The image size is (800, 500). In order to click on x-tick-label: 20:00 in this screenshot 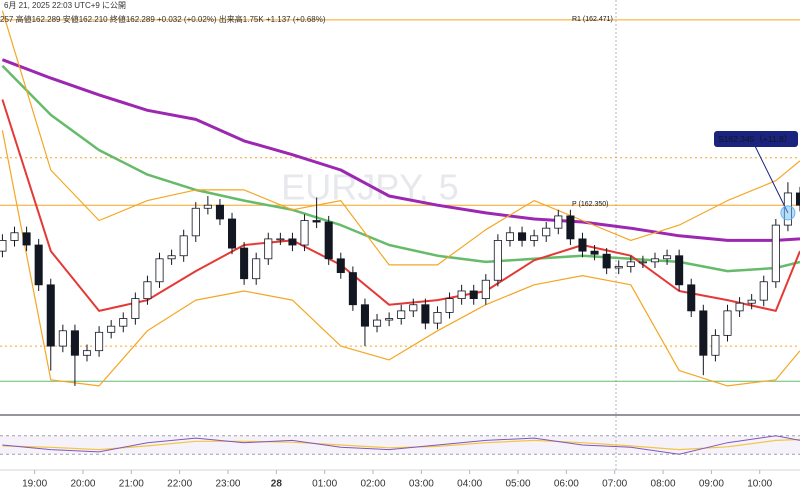, I will do `click(82, 484)`.